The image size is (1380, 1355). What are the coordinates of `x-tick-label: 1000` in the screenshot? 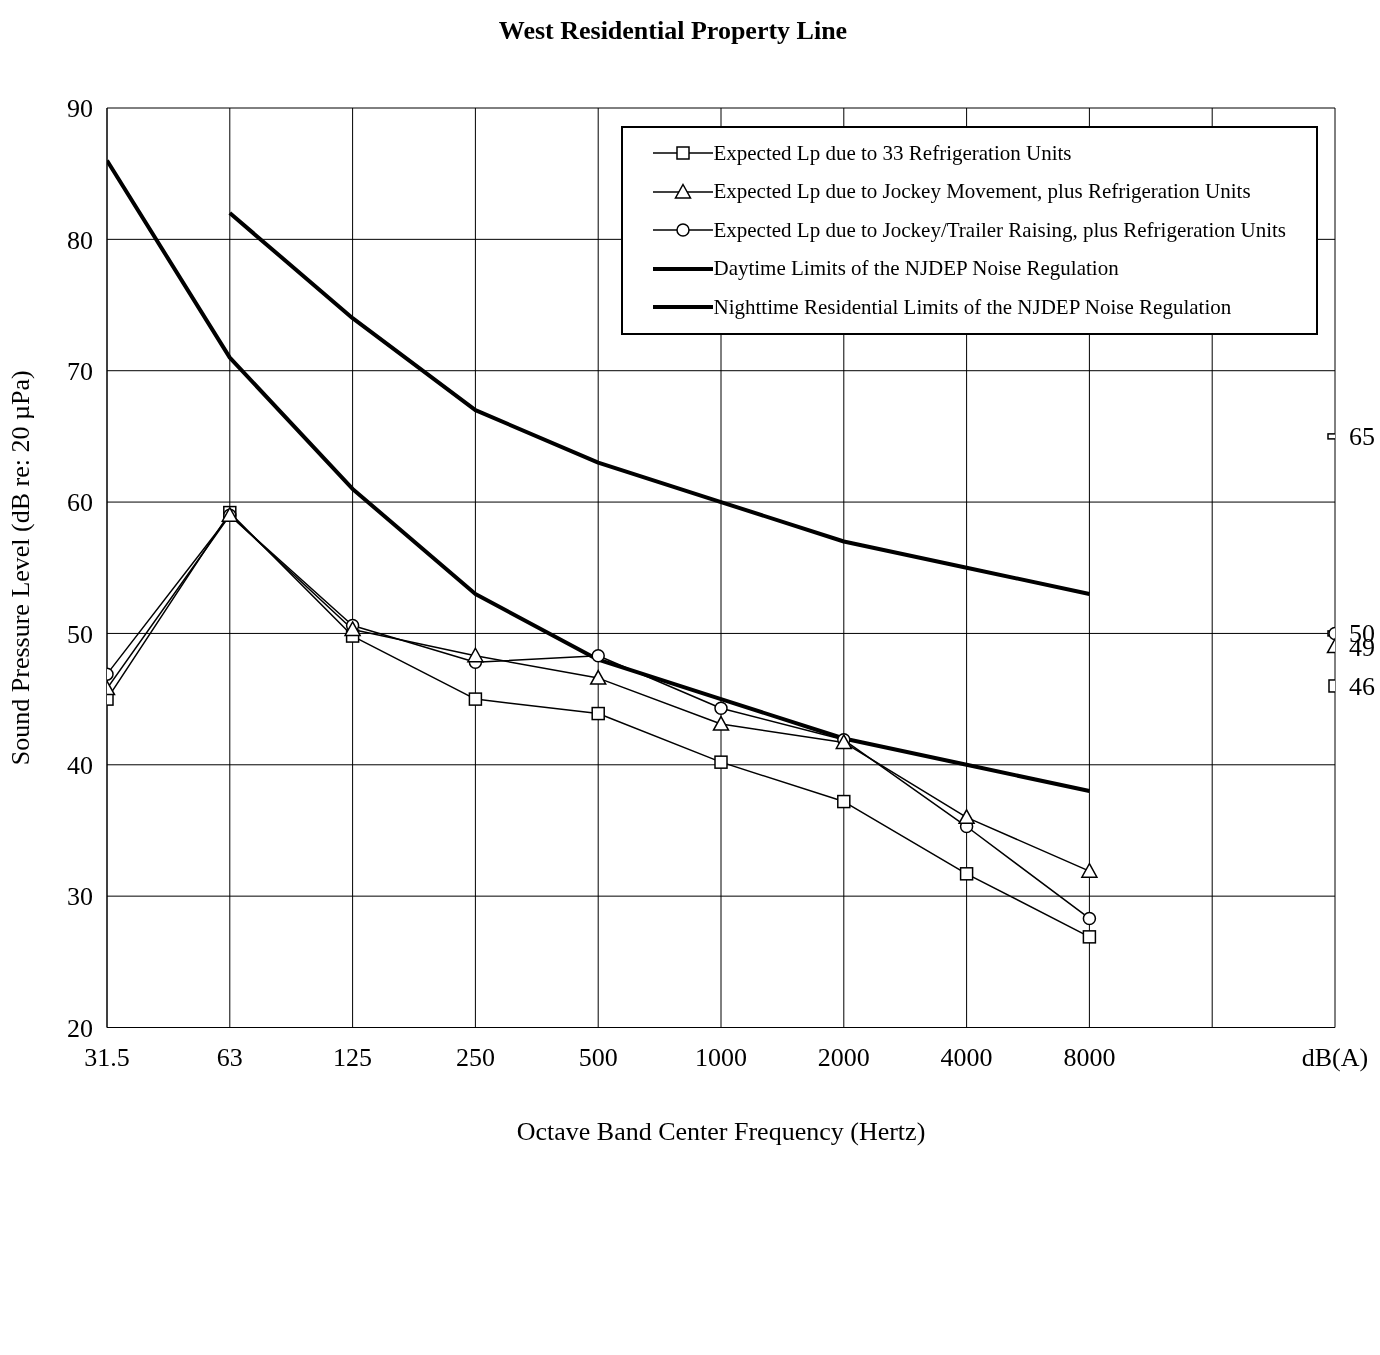 It's located at (721, 1057).